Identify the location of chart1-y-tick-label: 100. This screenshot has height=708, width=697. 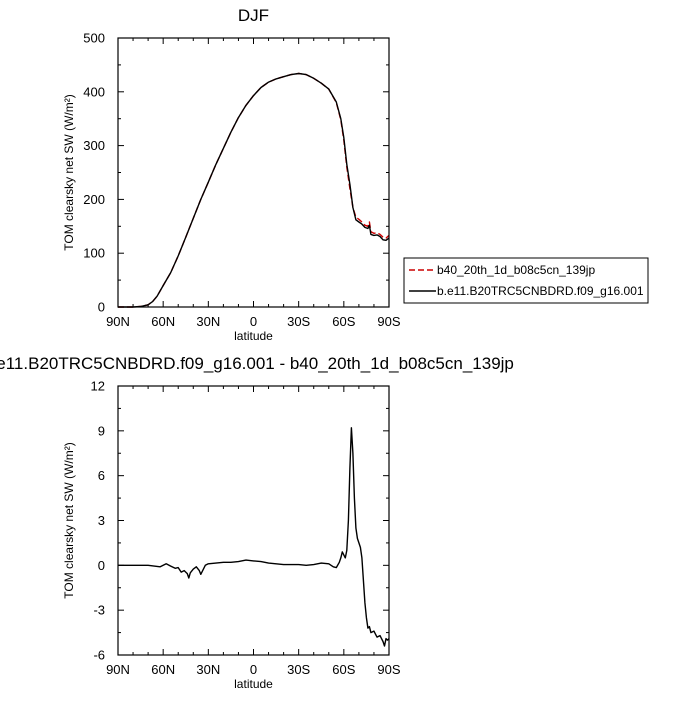
(94, 253).